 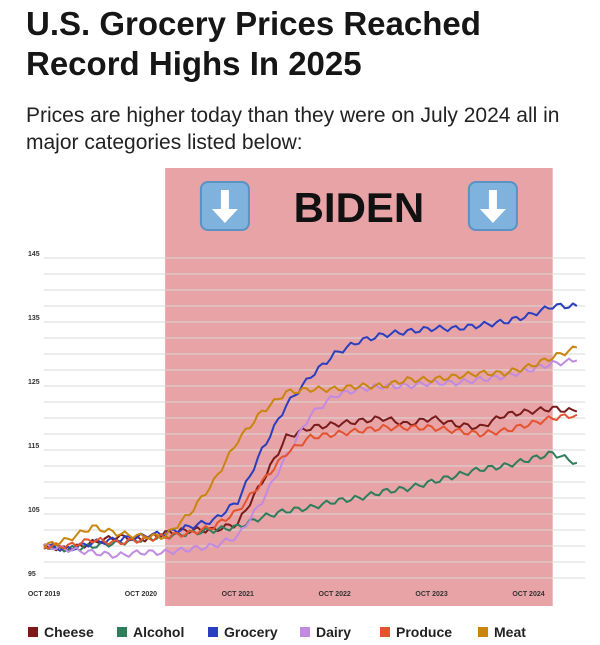 I want to click on legend-label: Meat, so click(x=510, y=632).